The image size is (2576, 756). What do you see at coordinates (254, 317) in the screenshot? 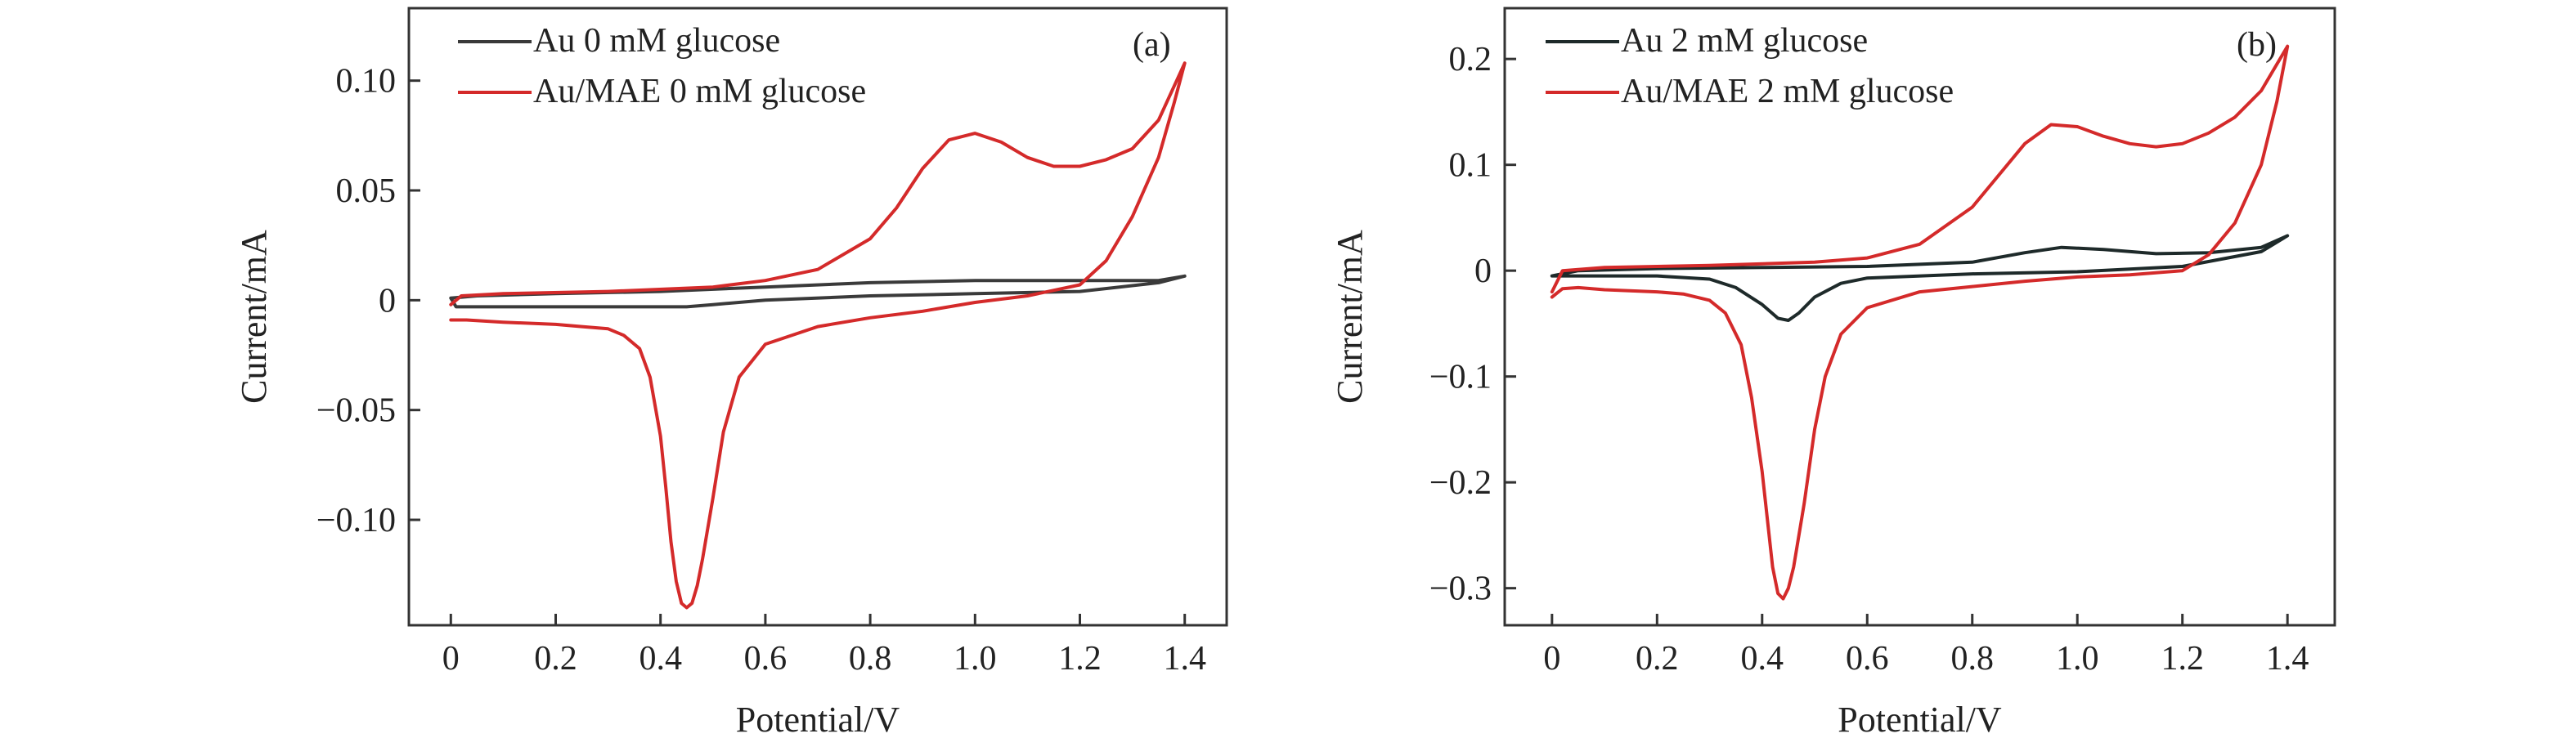
I see `y-axis-title-a: Current/mA` at bounding box center [254, 317].